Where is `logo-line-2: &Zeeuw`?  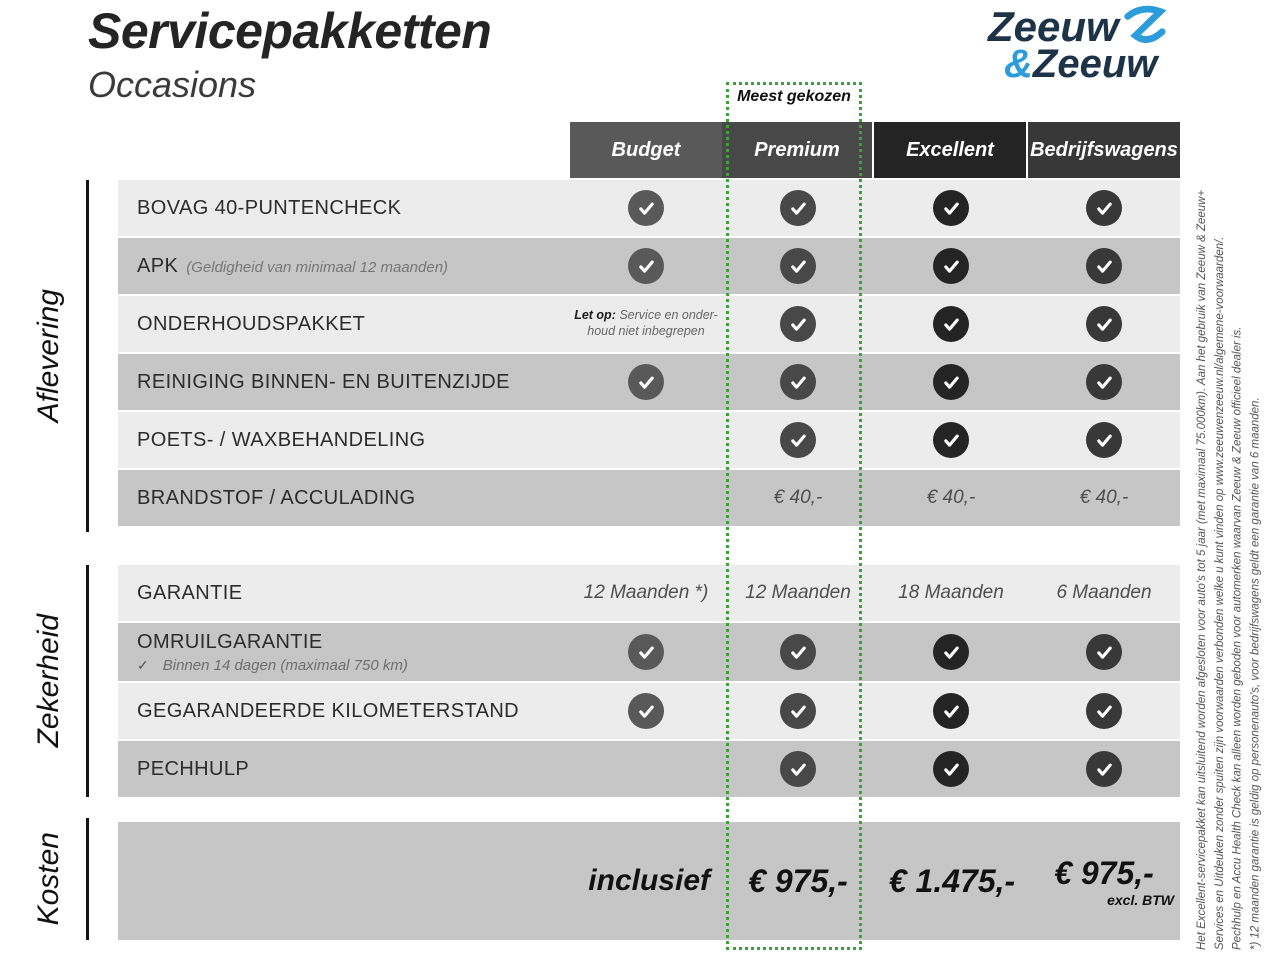 logo-line-2: &Zeeuw is located at coordinates (1077, 64).